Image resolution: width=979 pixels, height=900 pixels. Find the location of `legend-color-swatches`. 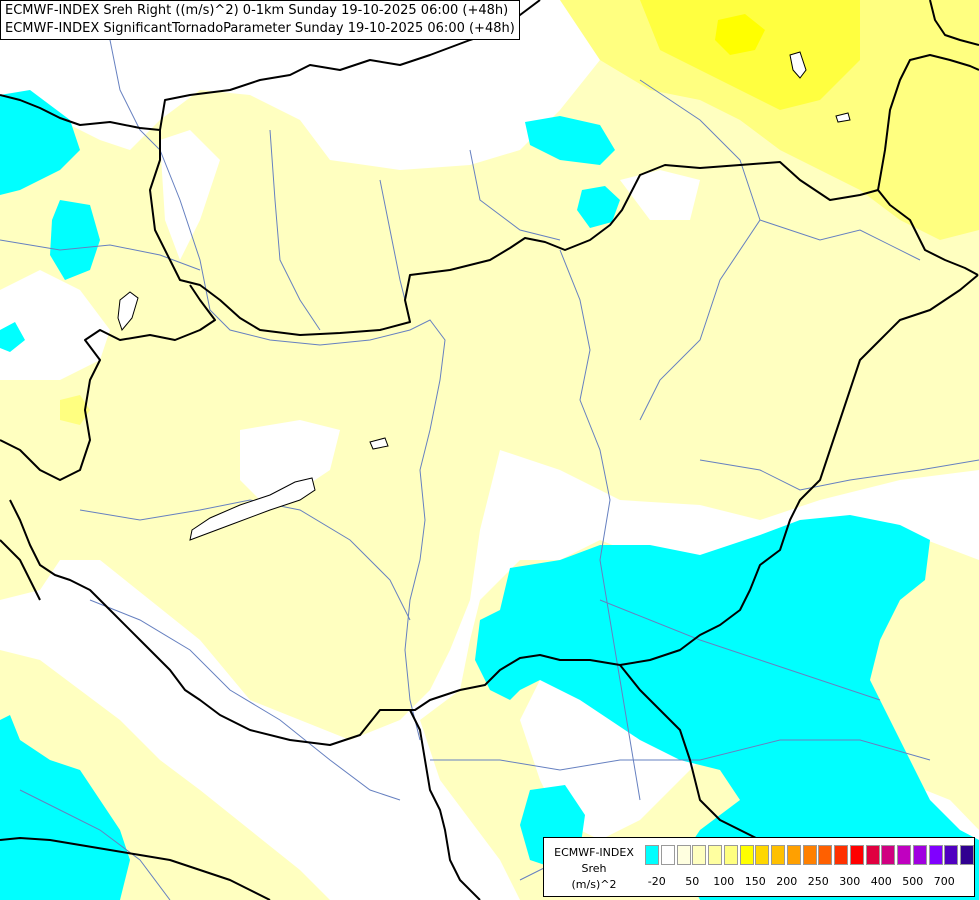

legend-color-swatches is located at coordinates (810, 855).